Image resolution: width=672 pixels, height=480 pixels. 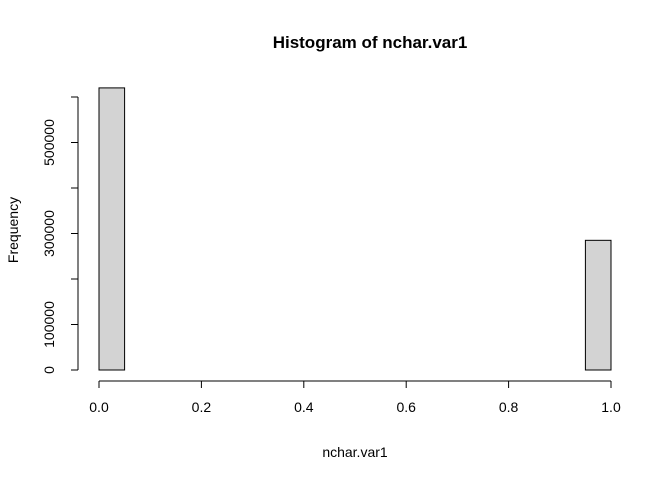 What do you see at coordinates (49, 324) in the screenshot?
I see `y-tick-label-1: 100000` at bounding box center [49, 324].